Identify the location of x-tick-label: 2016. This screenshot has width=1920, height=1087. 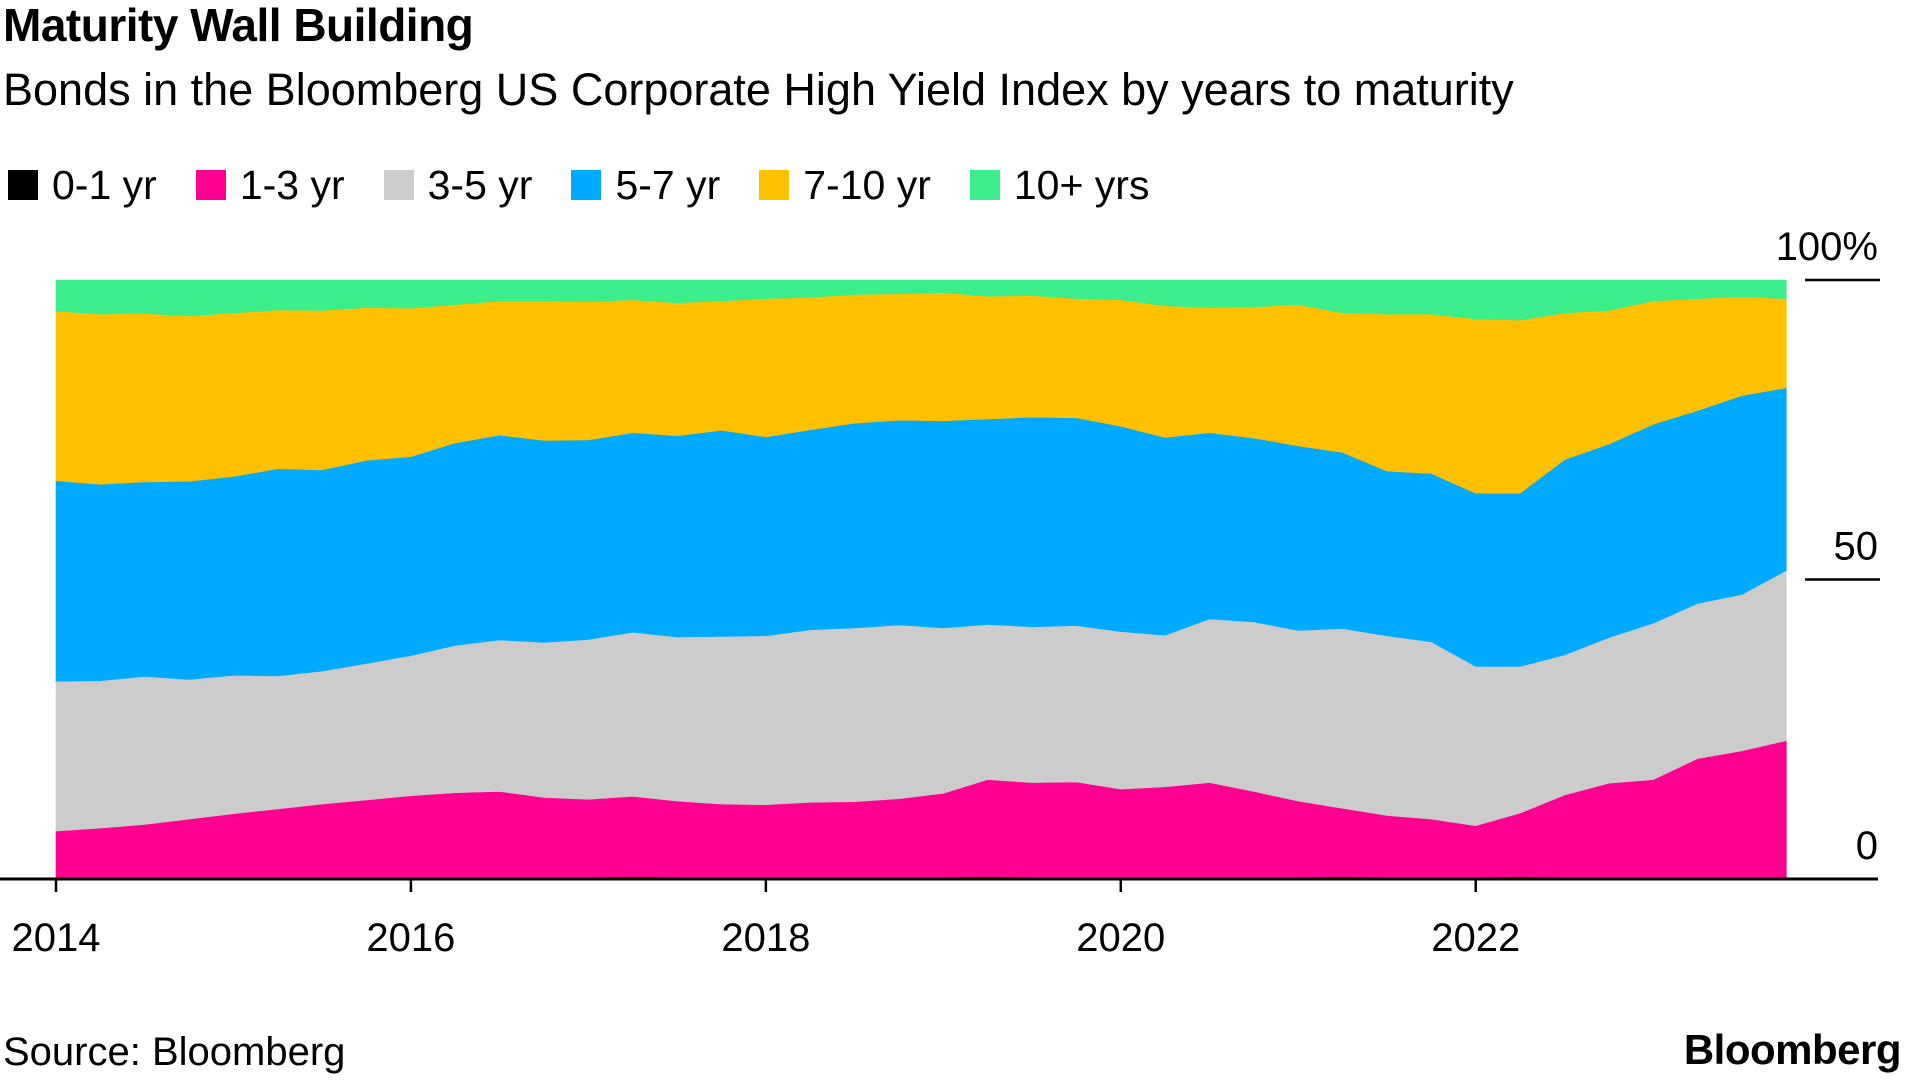
(410, 938).